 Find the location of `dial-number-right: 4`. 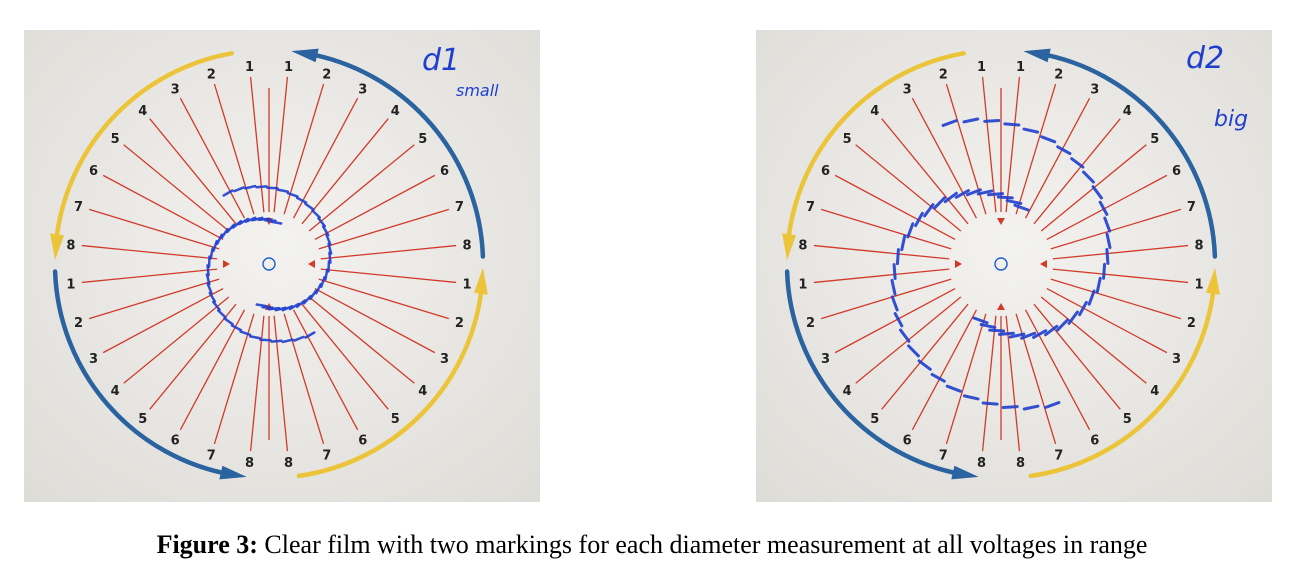

dial-number-right: 4 is located at coordinates (1154, 391).